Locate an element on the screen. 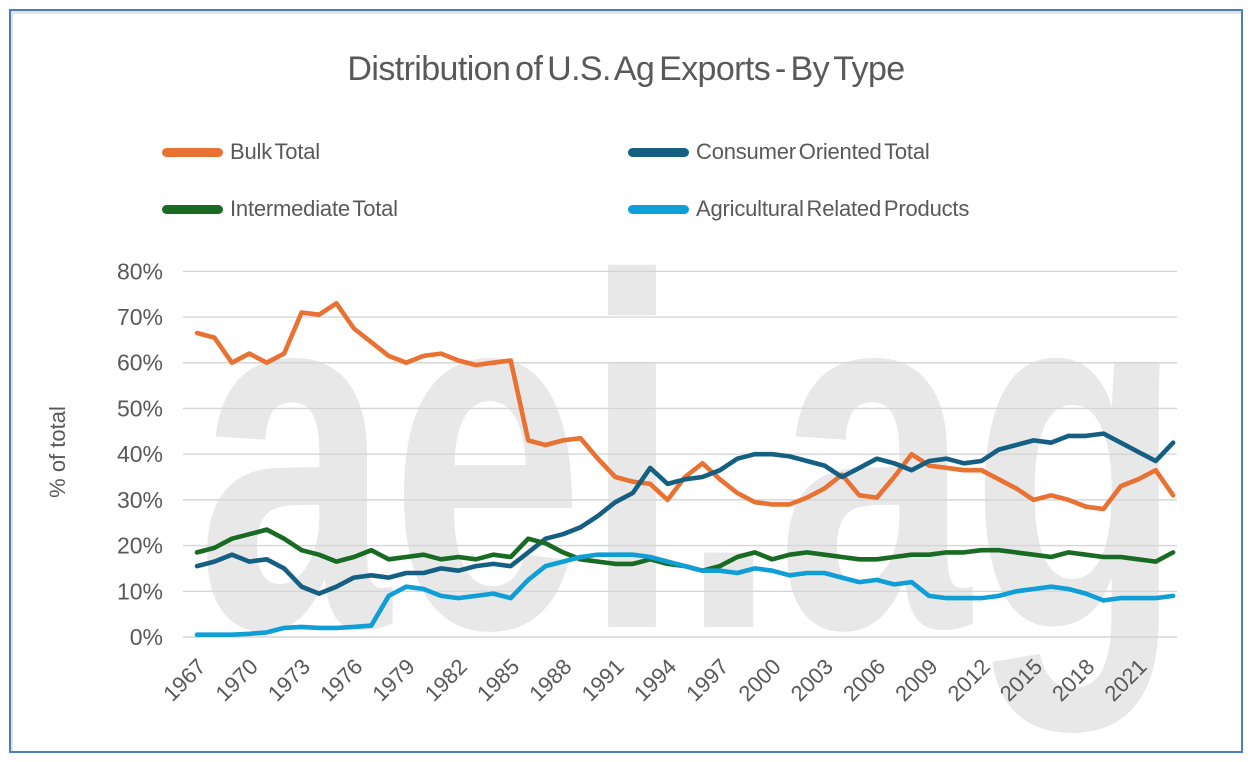  y-tick-label: 60% is located at coordinates (140, 363).